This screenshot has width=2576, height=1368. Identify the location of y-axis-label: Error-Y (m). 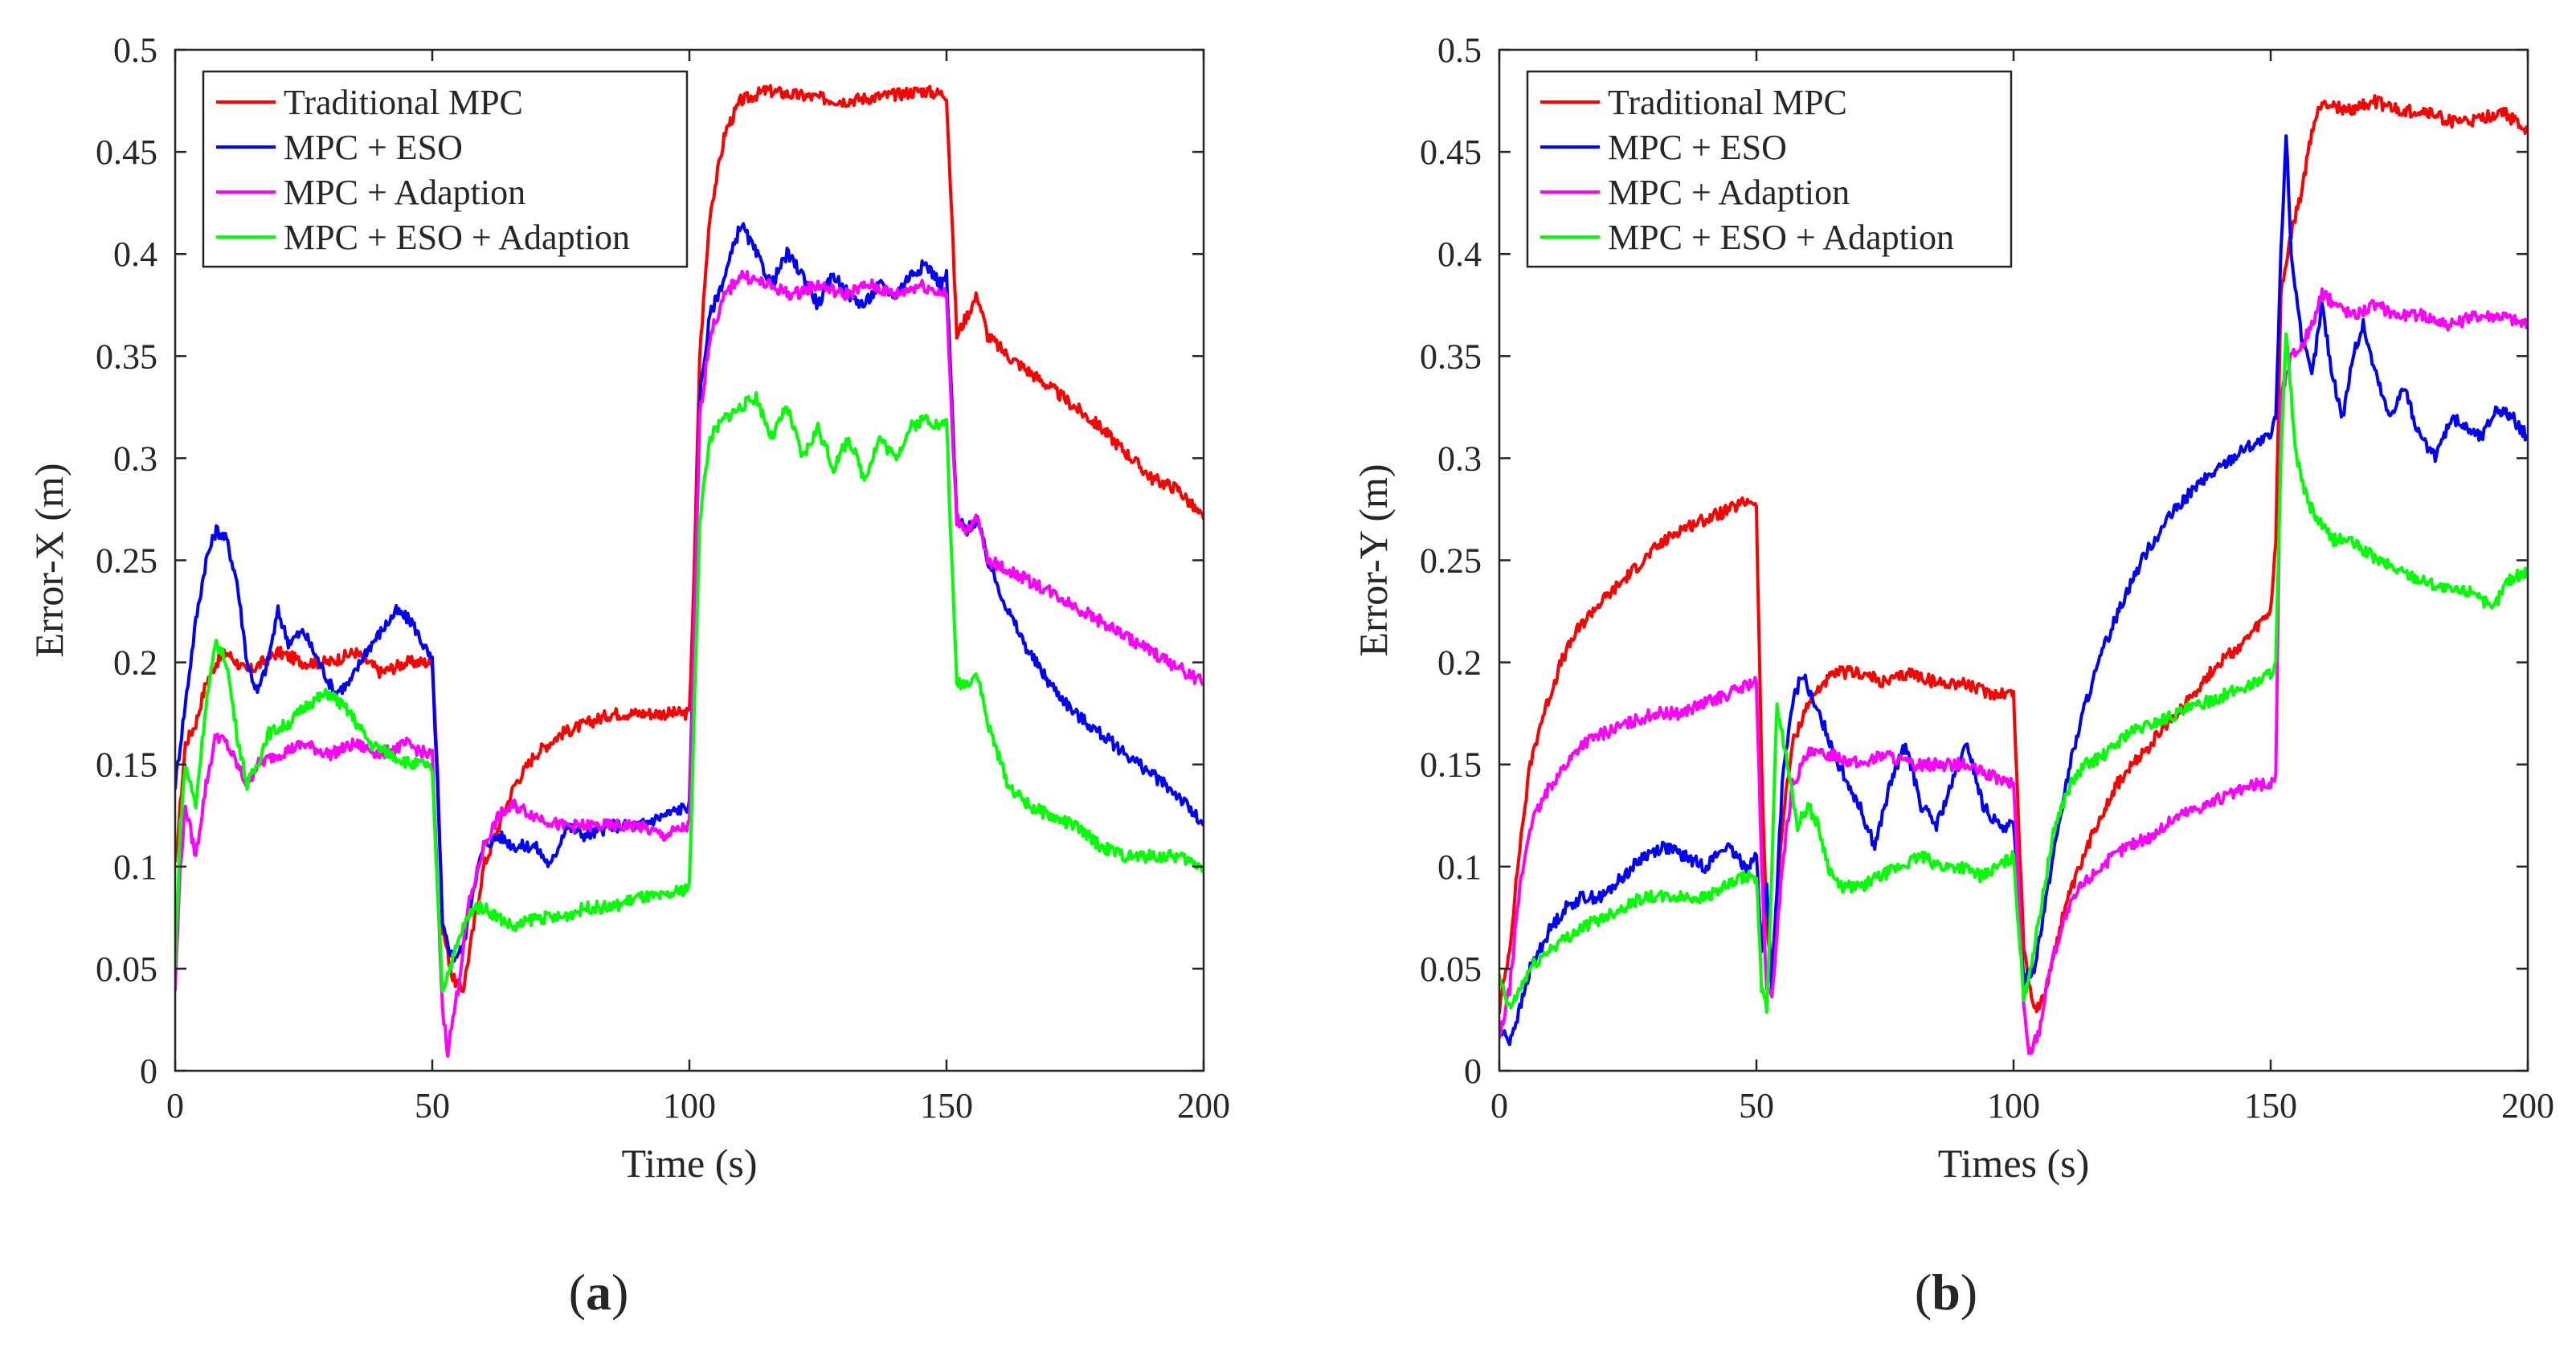
(1374, 560).